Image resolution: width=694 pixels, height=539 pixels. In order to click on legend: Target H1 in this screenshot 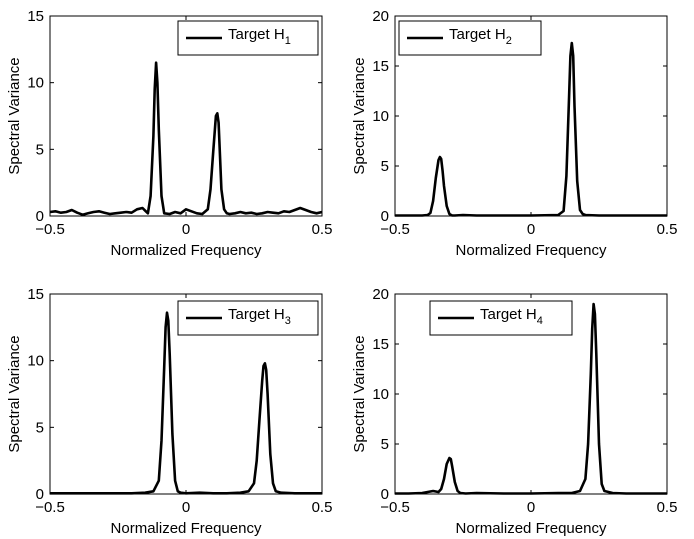, I will do `click(248, 38)`.